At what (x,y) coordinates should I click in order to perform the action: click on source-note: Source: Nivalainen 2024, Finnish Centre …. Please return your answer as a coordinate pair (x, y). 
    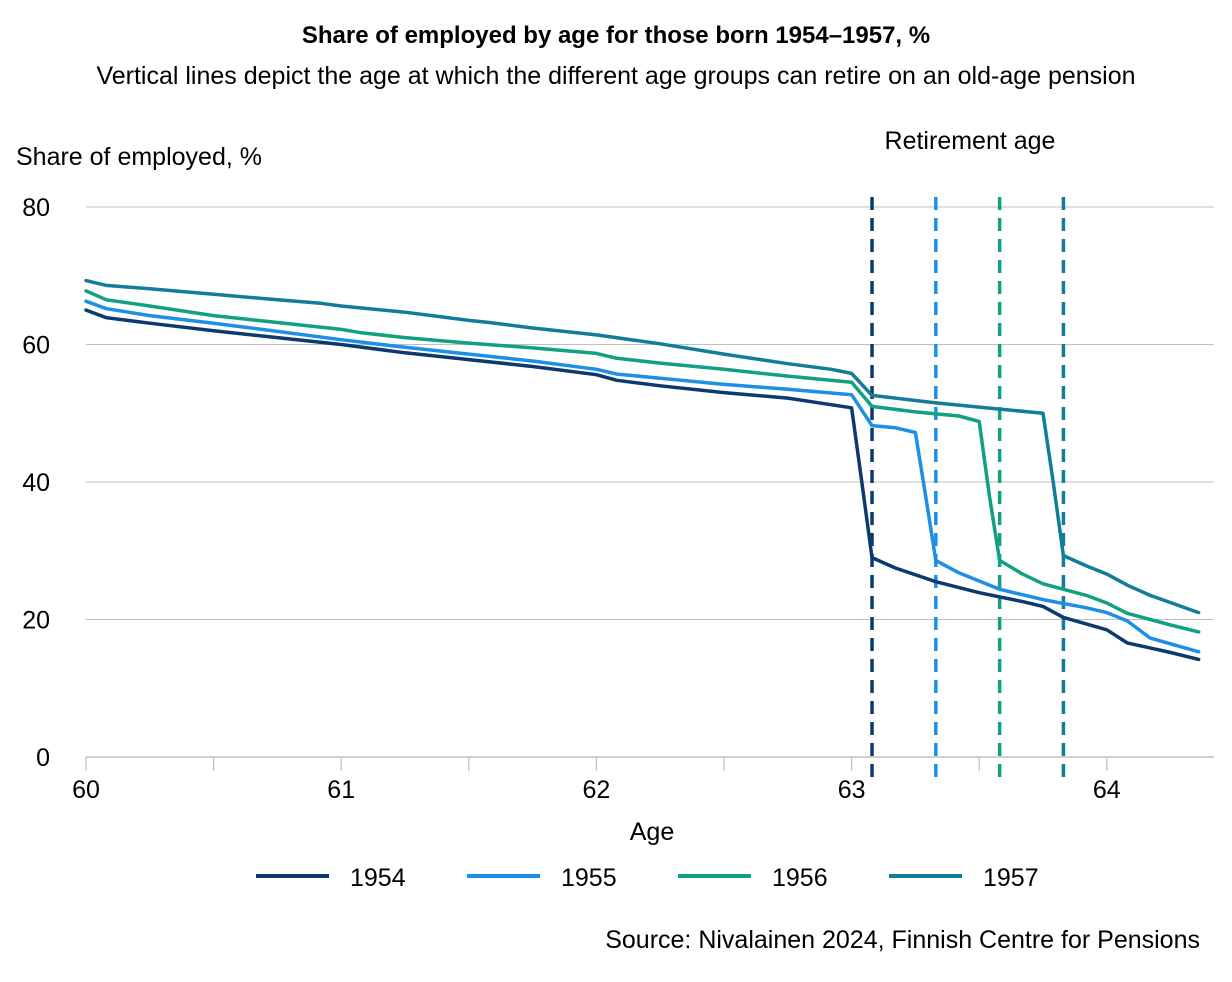
    Looking at the image, I should click on (902, 940).